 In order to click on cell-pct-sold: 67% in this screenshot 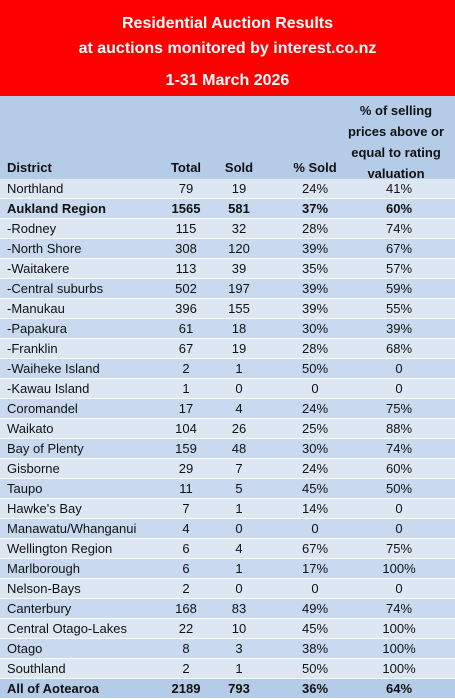, I will do `click(315, 548)`.